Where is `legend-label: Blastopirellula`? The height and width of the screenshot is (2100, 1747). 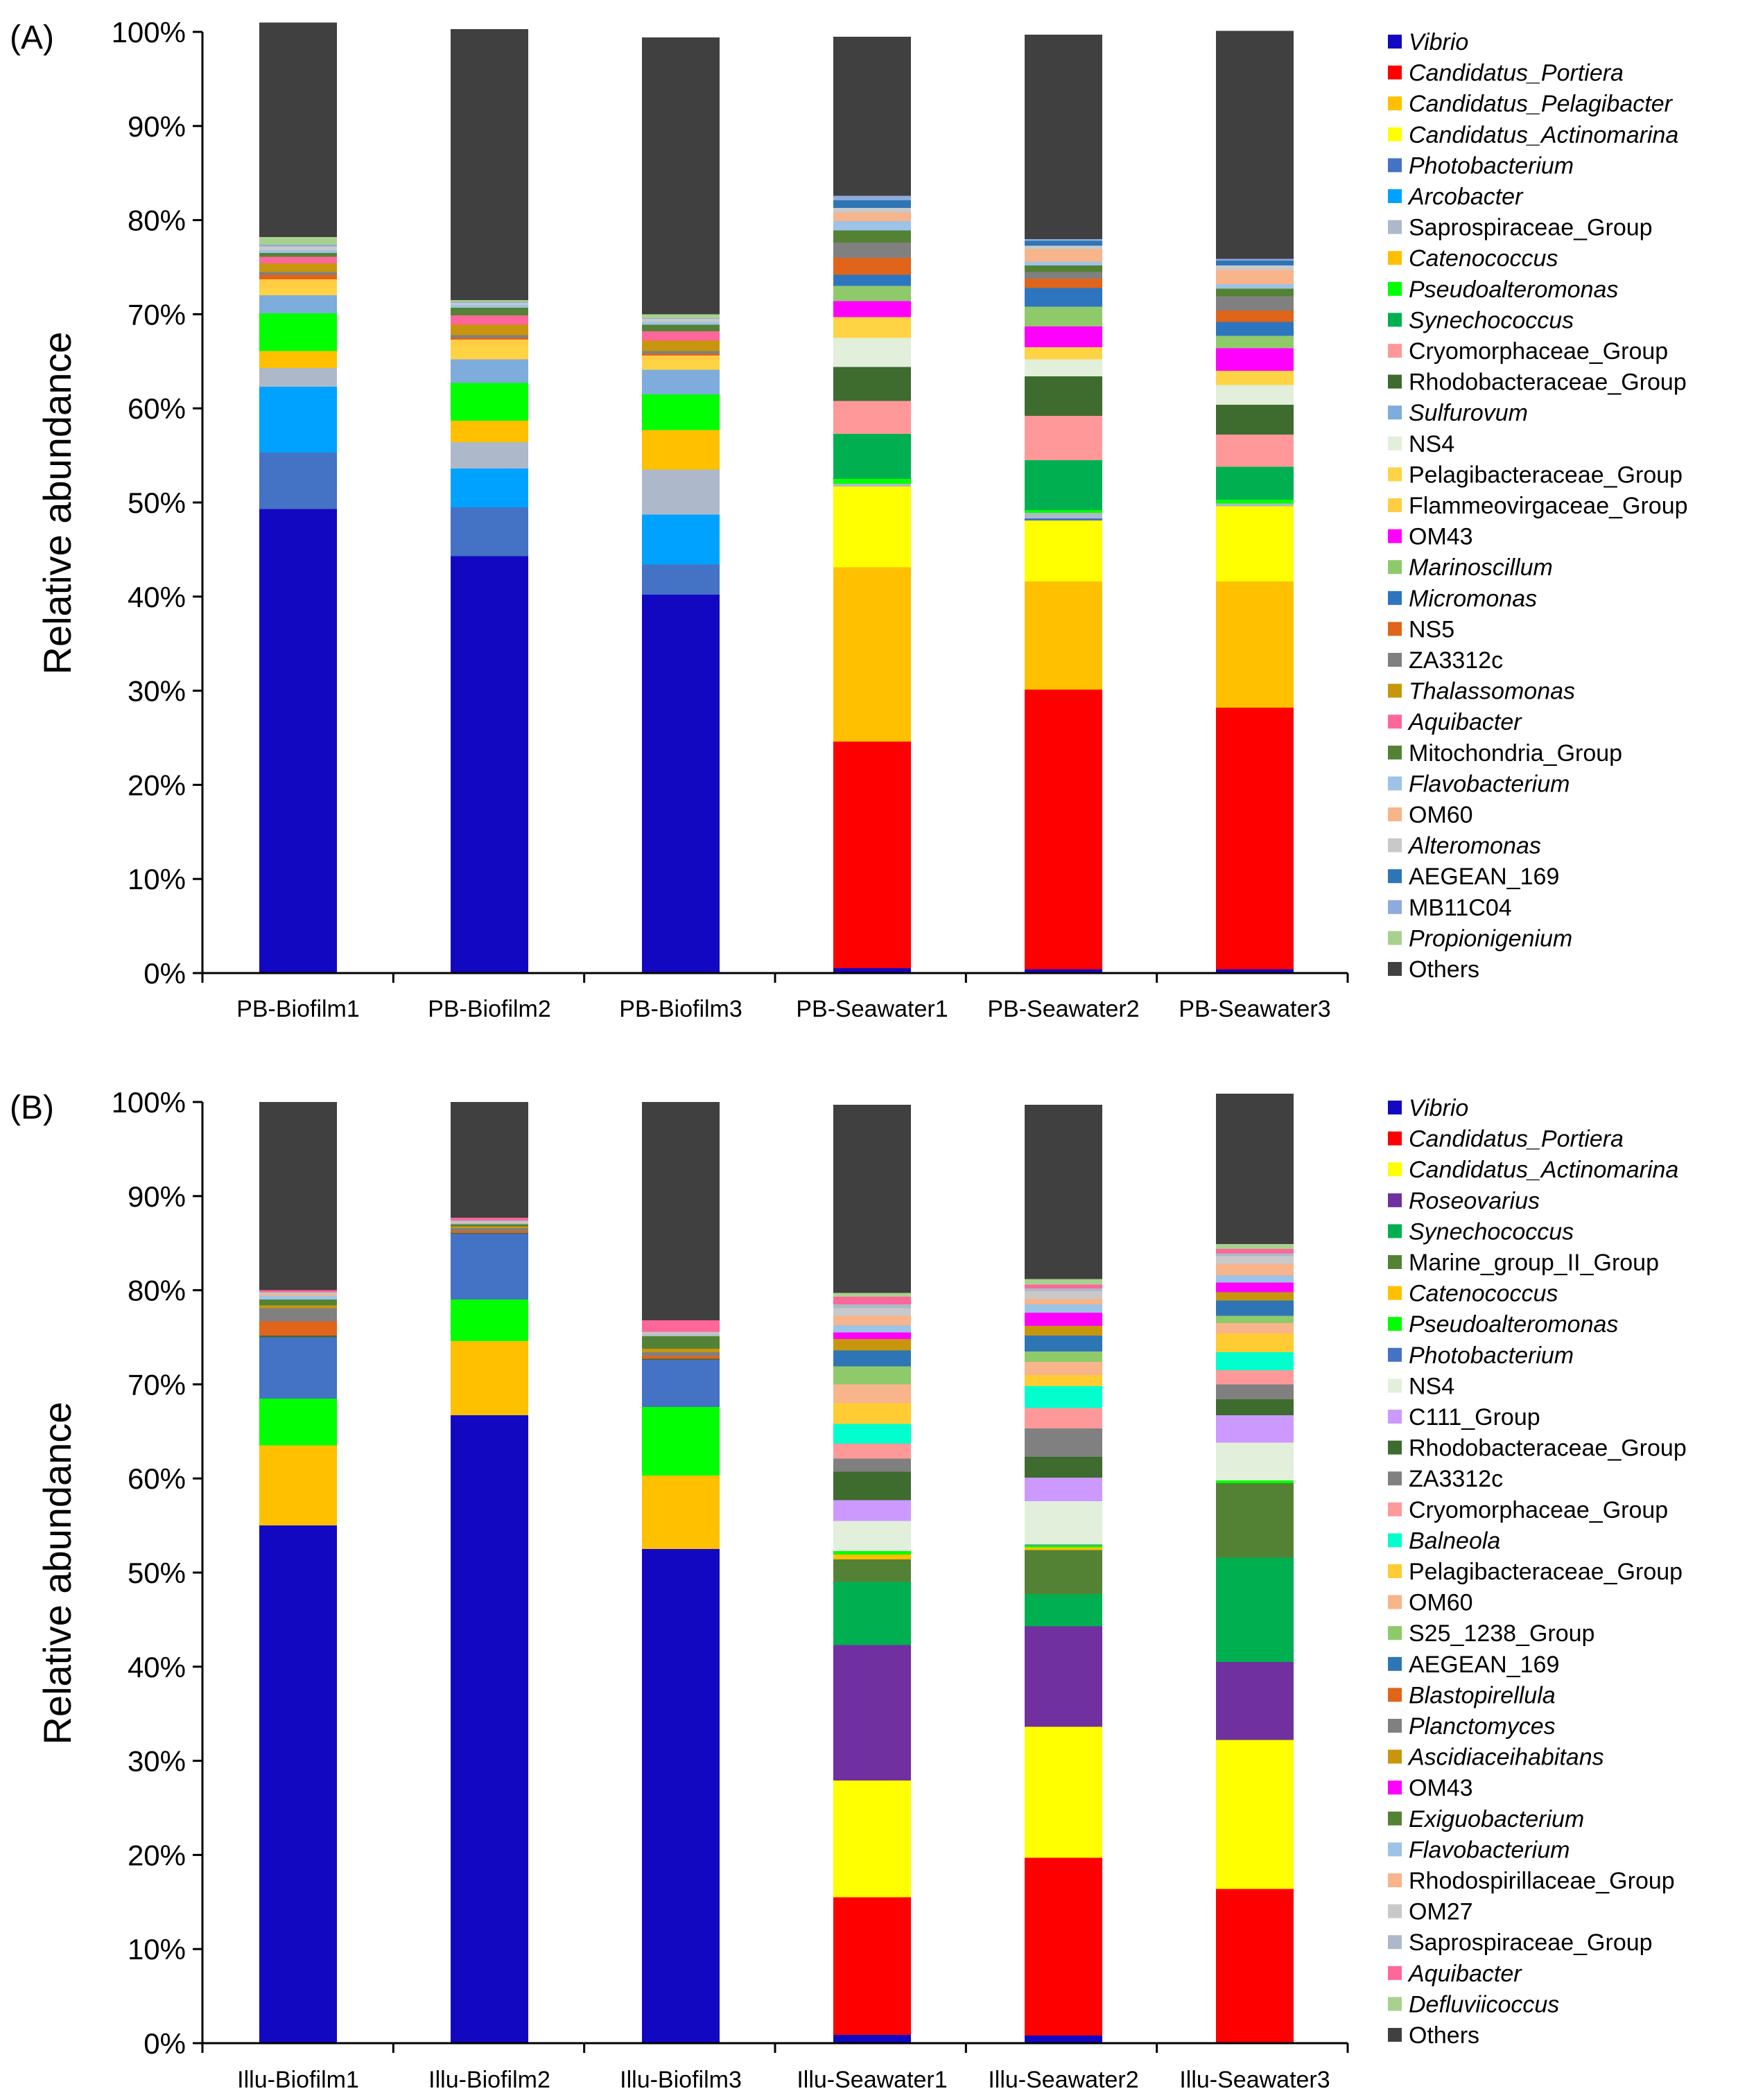 legend-label: Blastopirellula is located at coordinates (1482, 1695).